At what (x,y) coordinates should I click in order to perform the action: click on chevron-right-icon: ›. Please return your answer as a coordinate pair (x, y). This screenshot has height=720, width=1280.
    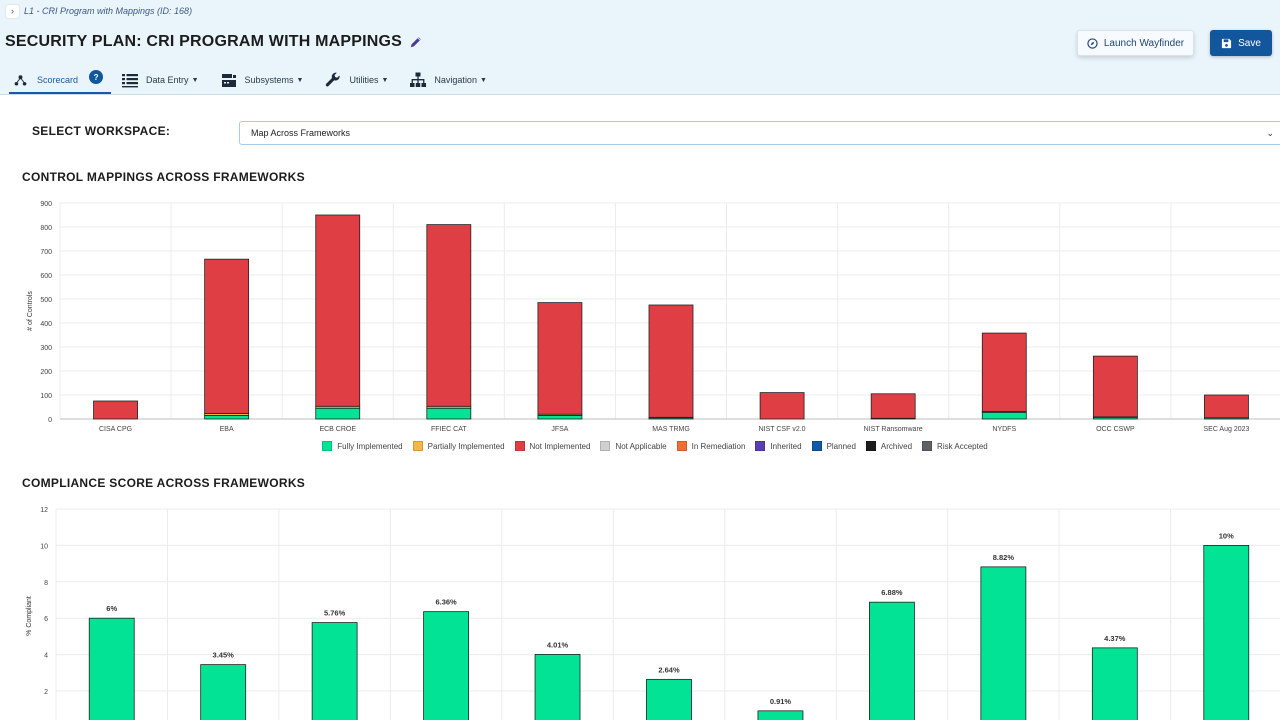
    Looking at the image, I should click on (12, 11).